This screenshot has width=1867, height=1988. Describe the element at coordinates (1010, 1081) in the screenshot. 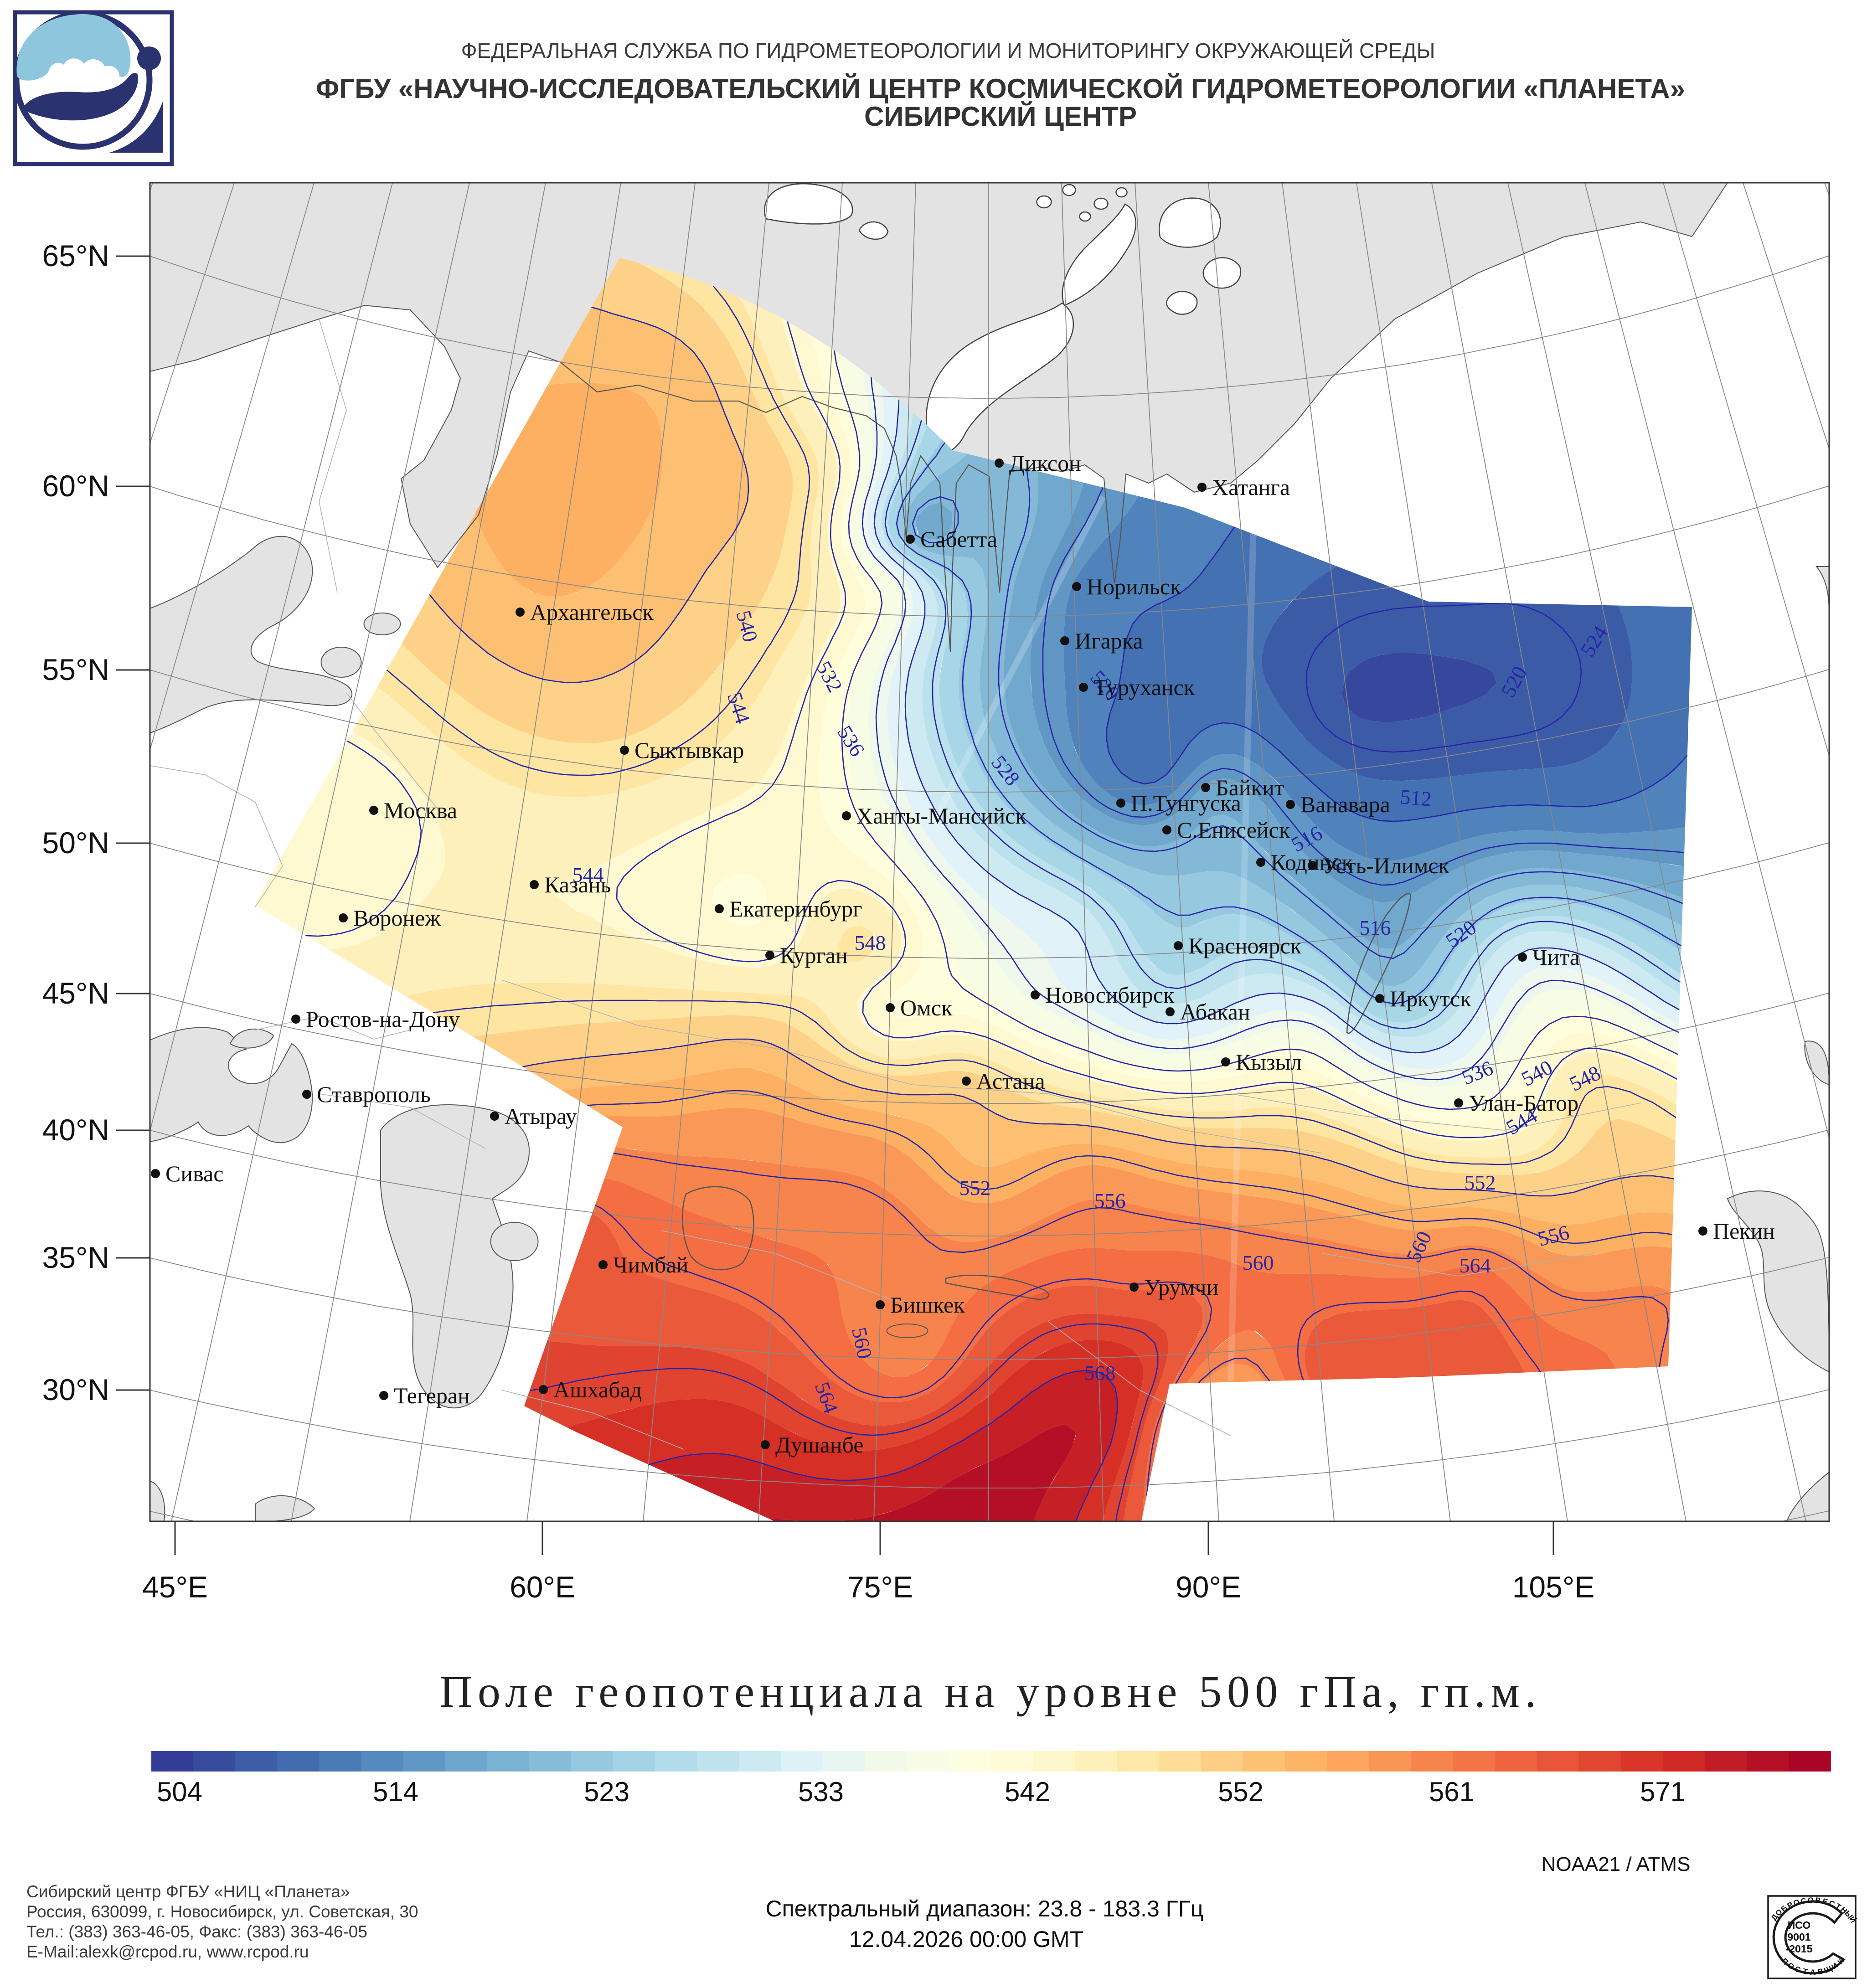

I see `svg-text: Астана` at that location.